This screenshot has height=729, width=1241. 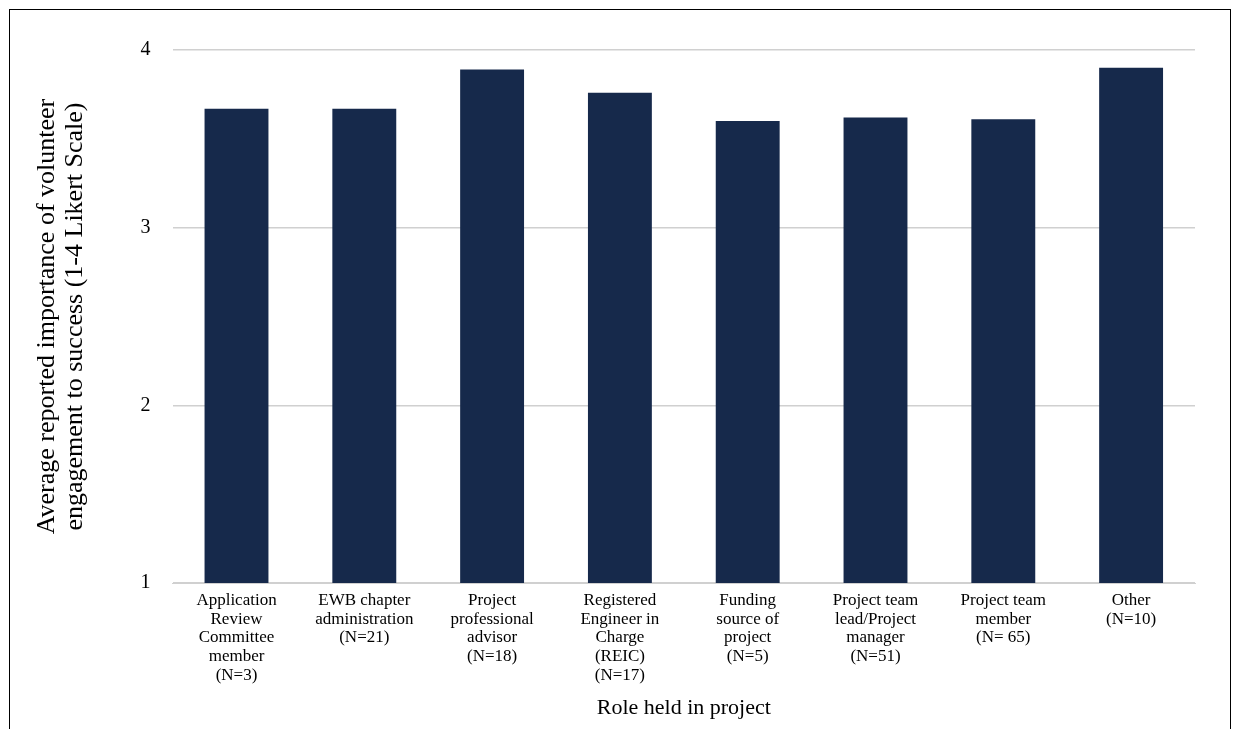 I want to click on x-tick-label: Project team member (N= 65), so click(x=1003, y=618).